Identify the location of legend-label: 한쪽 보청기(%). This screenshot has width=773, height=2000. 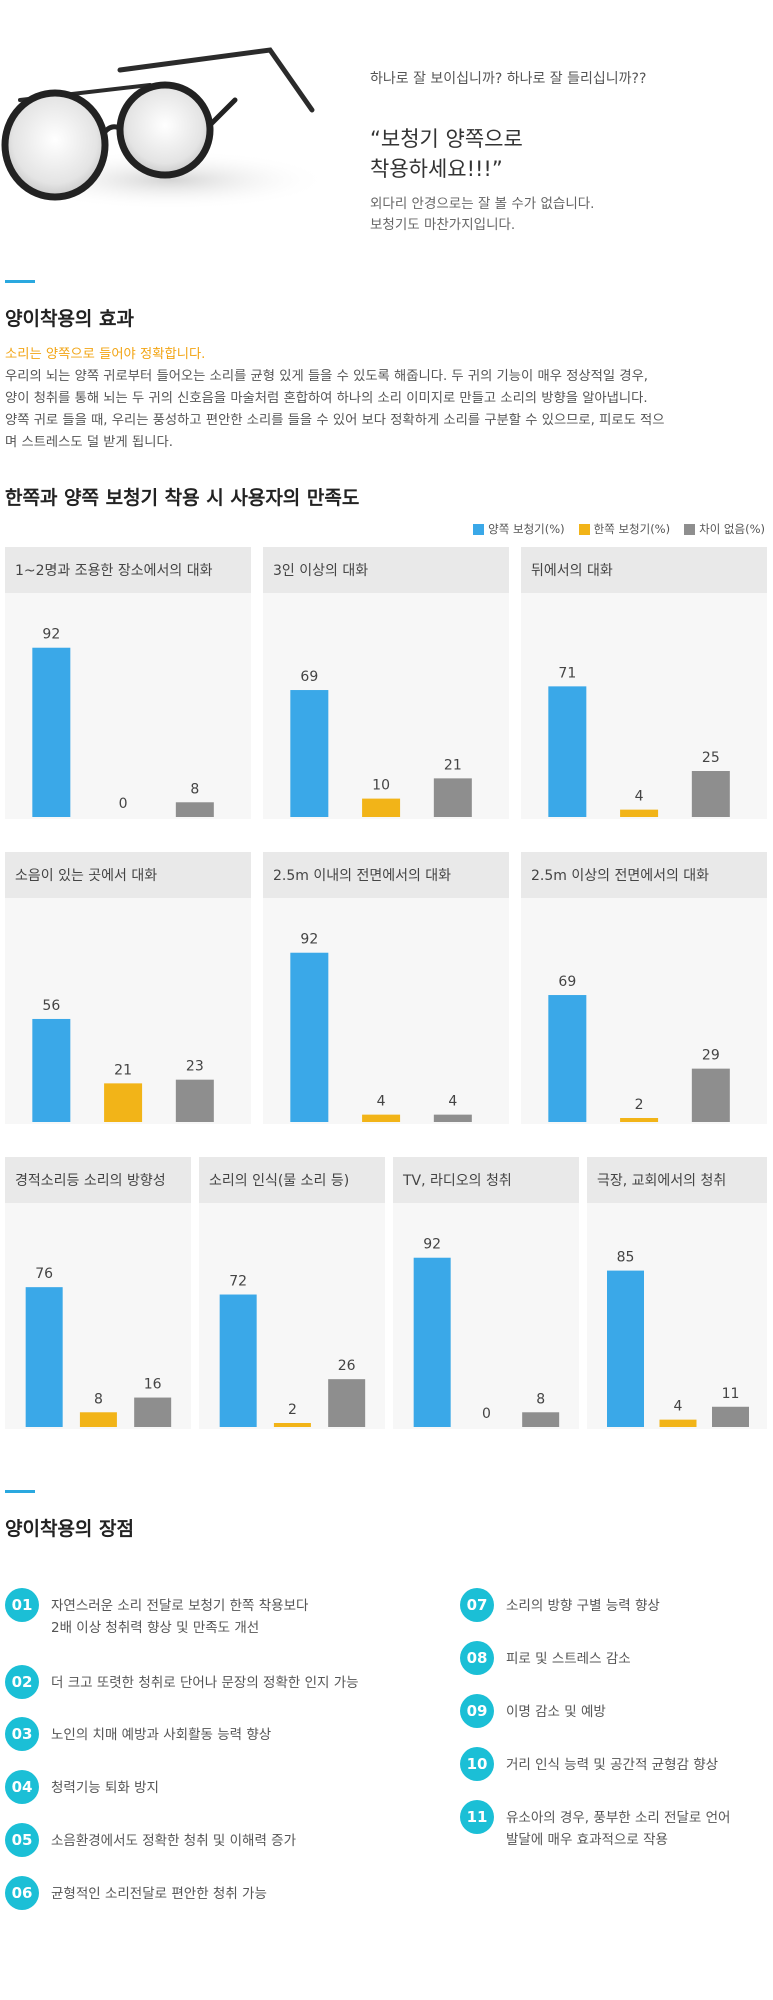
(632, 529).